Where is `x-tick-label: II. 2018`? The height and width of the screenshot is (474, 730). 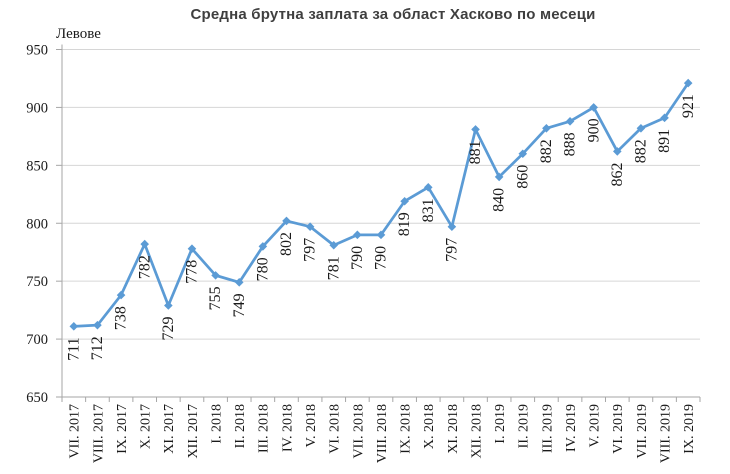
x-tick-label: II. 2018 is located at coordinates (240, 426).